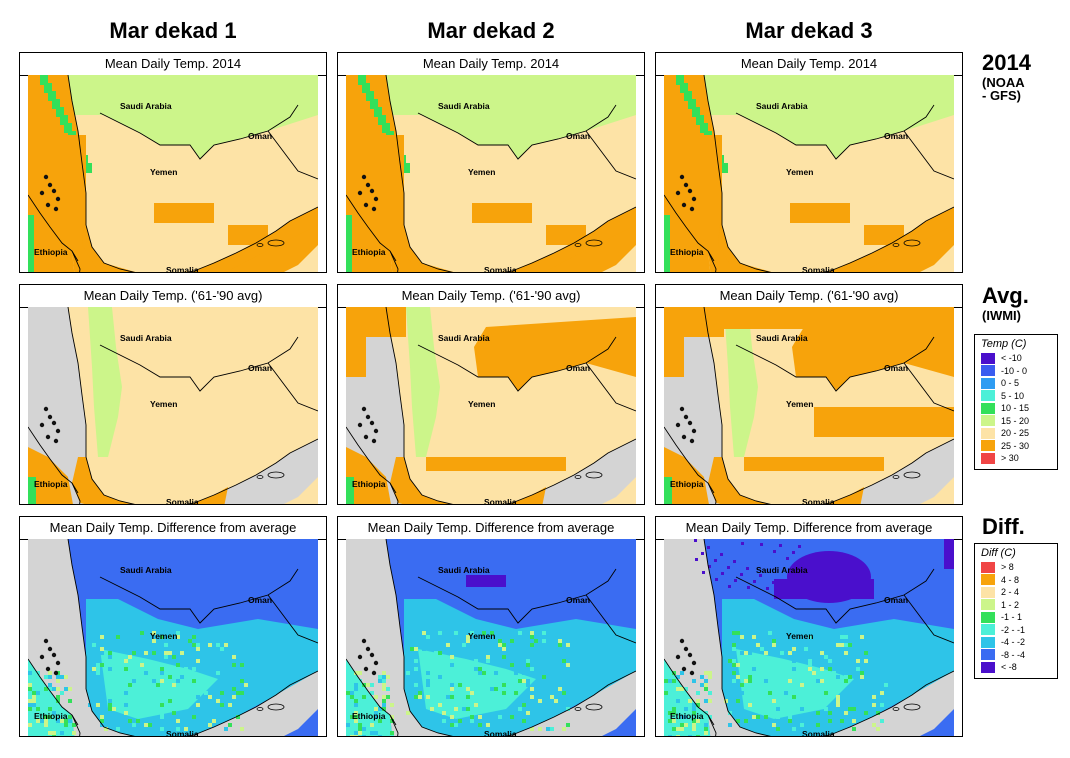 The image size is (1070, 758). I want to click on diff-legend-label: -4 - -2, so click(1013, 642).